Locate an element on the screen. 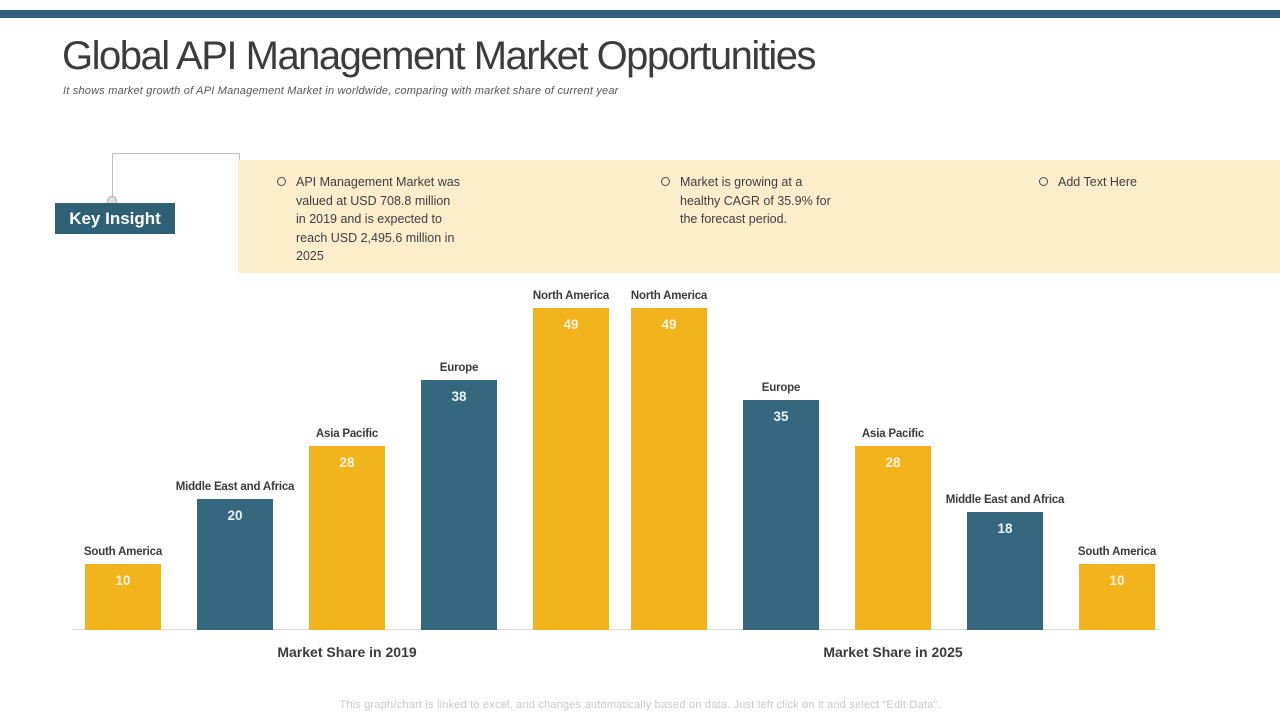 The height and width of the screenshot is (720, 1280). value-label: 18 is located at coordinates (1005, 528).